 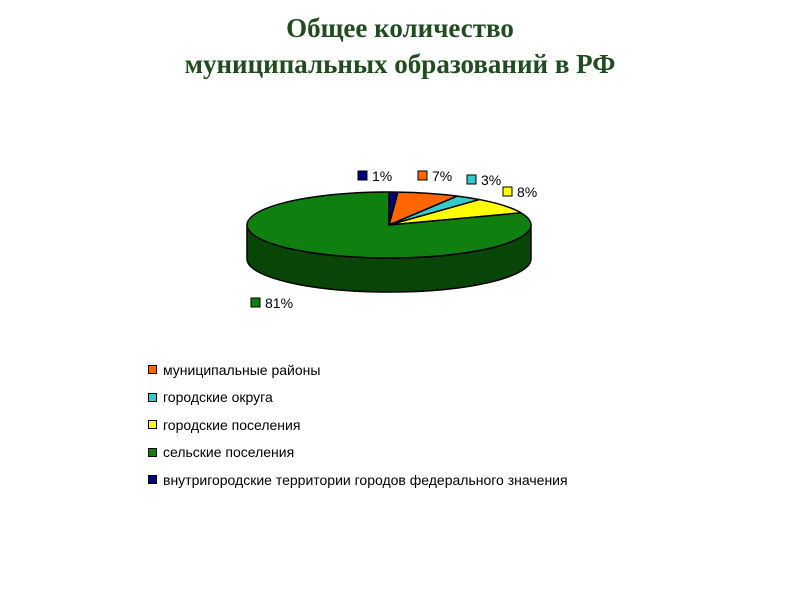 I want to click on pie-slice, so click(x=393, y=208).